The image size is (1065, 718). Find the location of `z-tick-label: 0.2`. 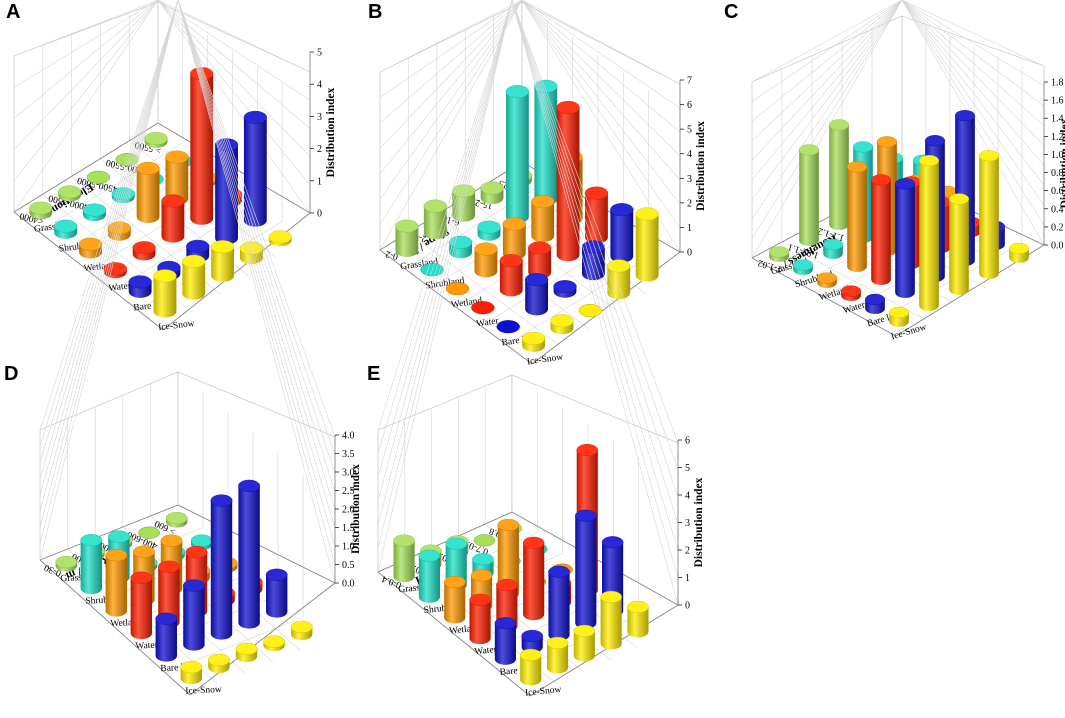

z-tick-label: 0.2 is located at coordinates (1057, 227).